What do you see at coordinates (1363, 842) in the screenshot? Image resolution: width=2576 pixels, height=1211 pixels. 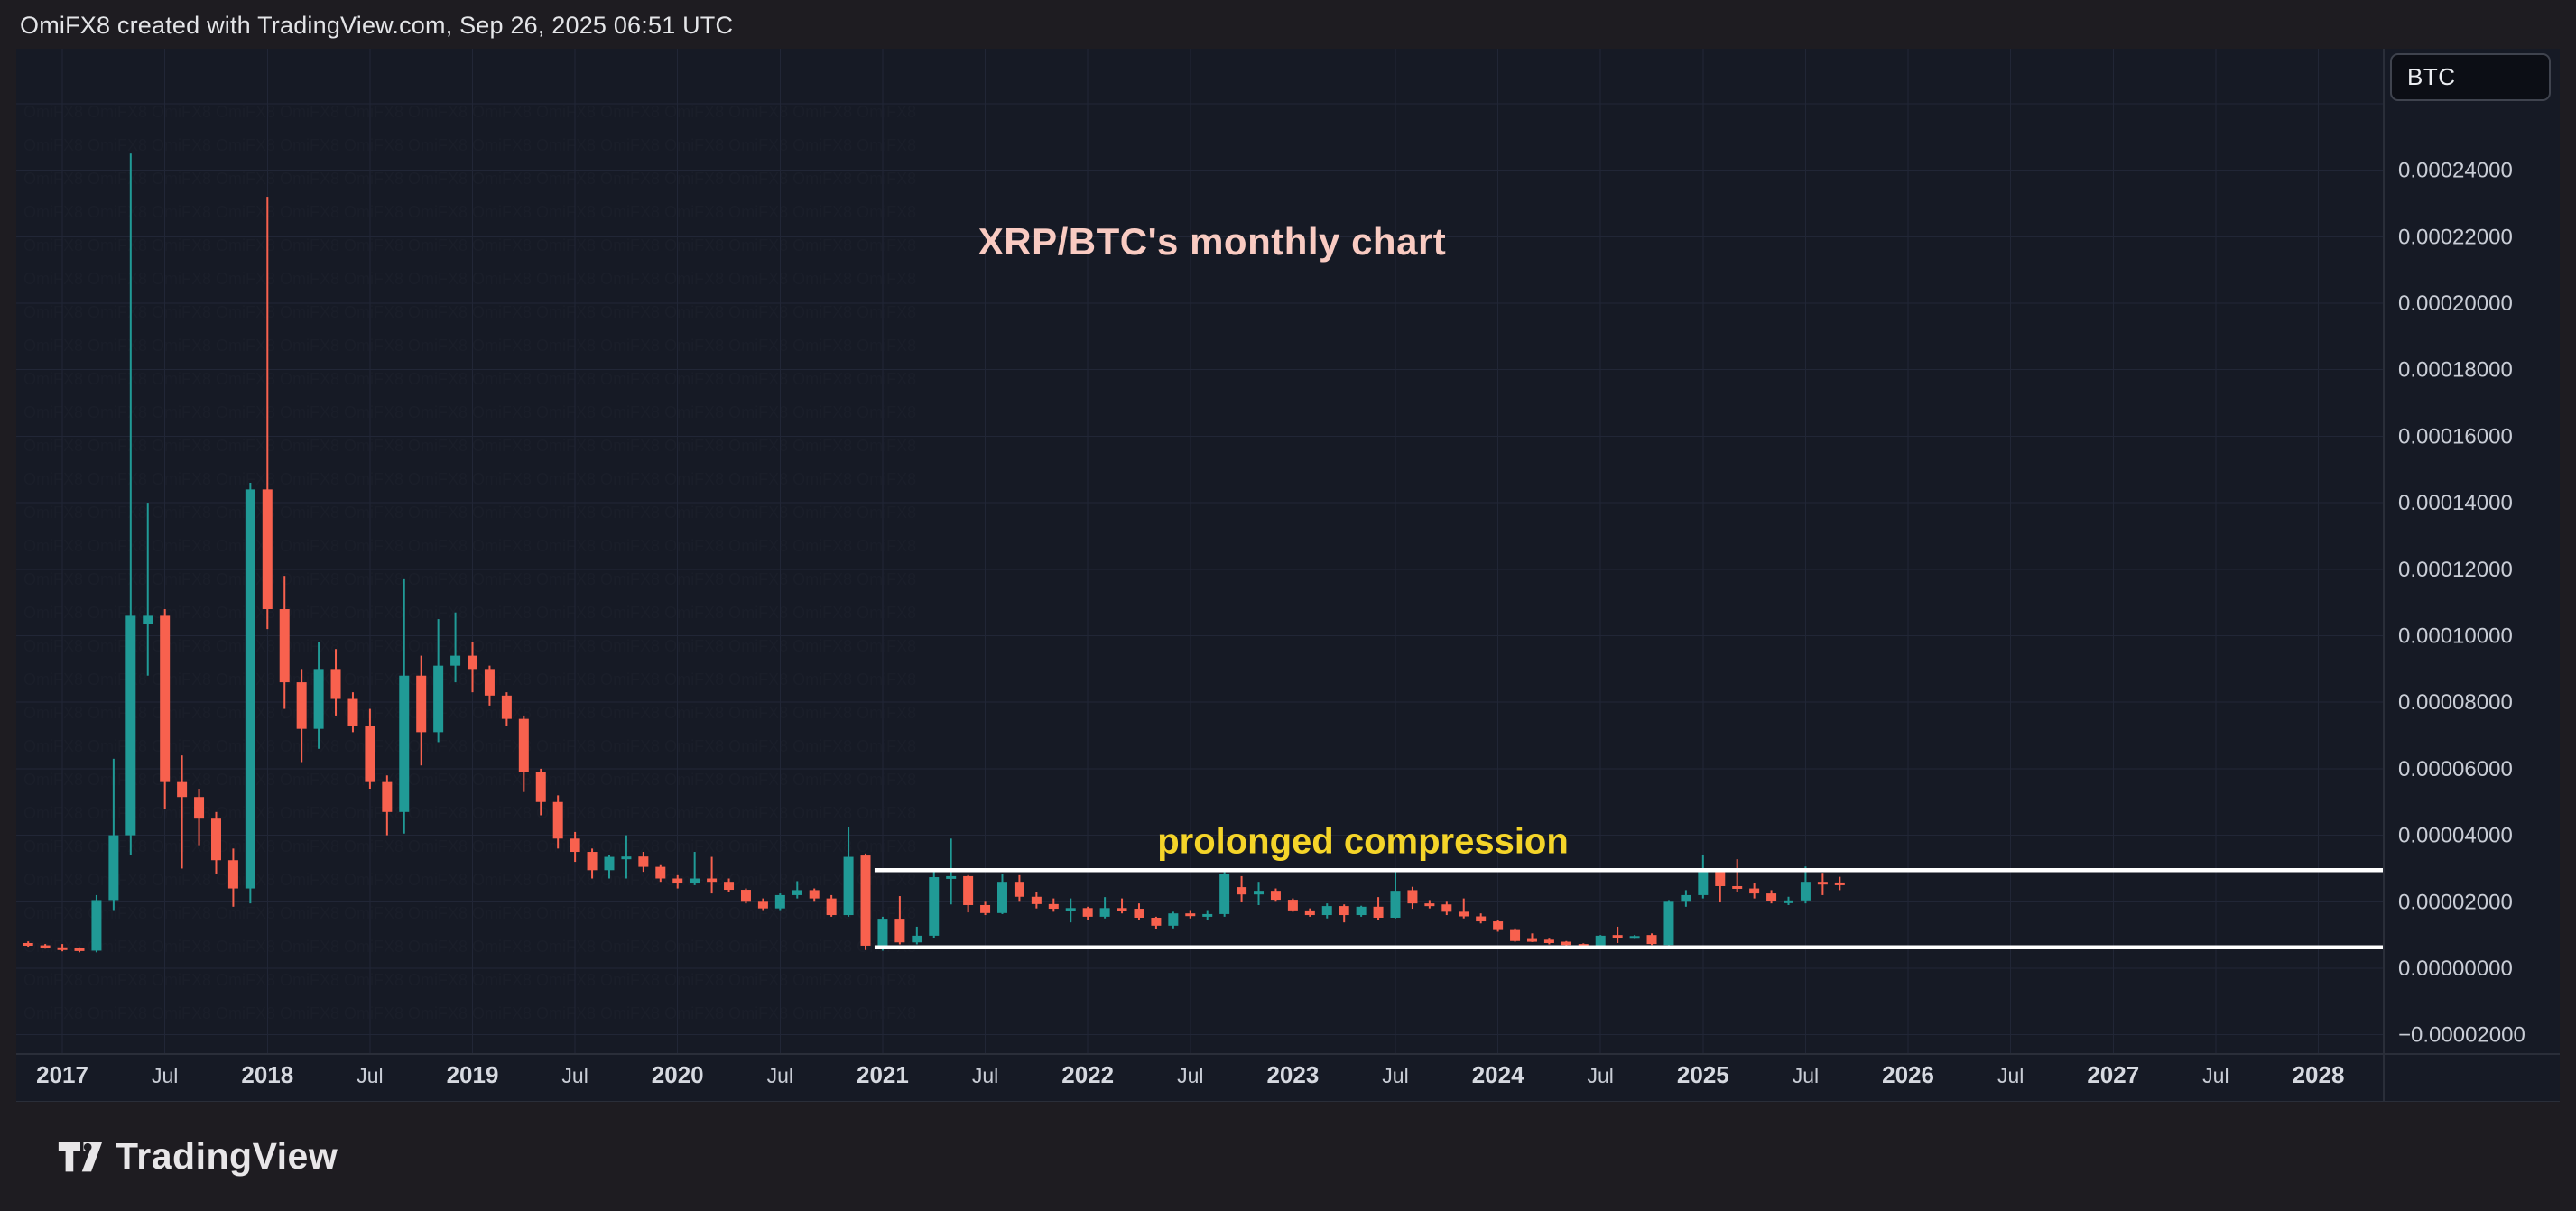 I see `compression-annotation: prolonged compression` at bounding box center [1363, 842].